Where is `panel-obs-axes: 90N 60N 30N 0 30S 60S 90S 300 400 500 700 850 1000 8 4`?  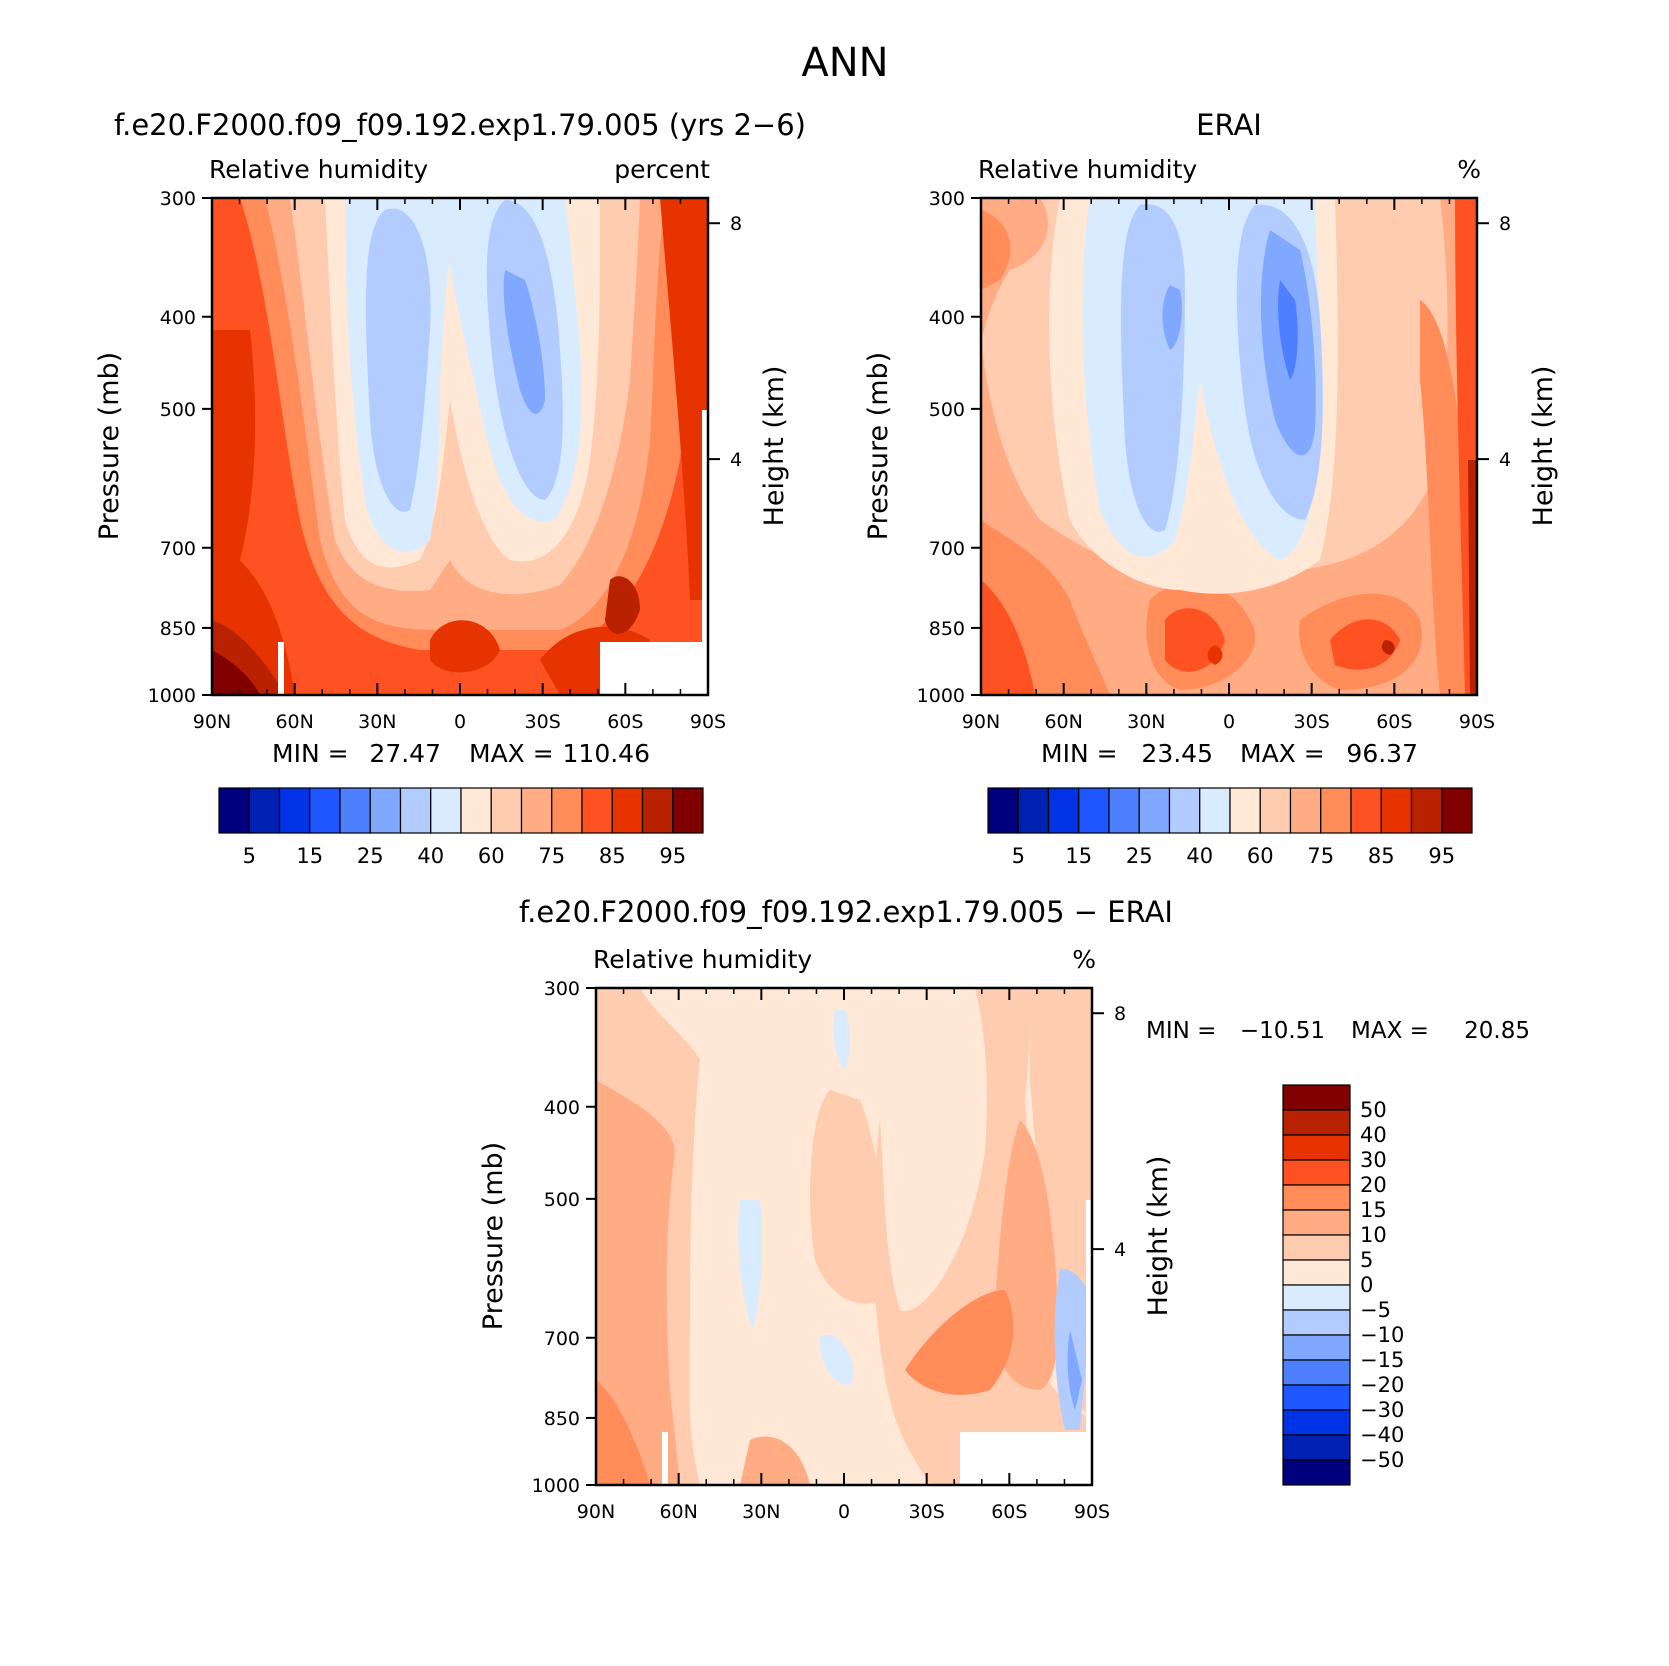 panel-obs-axes: 90N 60N 30N 0 30S 60S 90S 300 400 500 700 850 1000 8 4 is located at coordinates (1214, 460).